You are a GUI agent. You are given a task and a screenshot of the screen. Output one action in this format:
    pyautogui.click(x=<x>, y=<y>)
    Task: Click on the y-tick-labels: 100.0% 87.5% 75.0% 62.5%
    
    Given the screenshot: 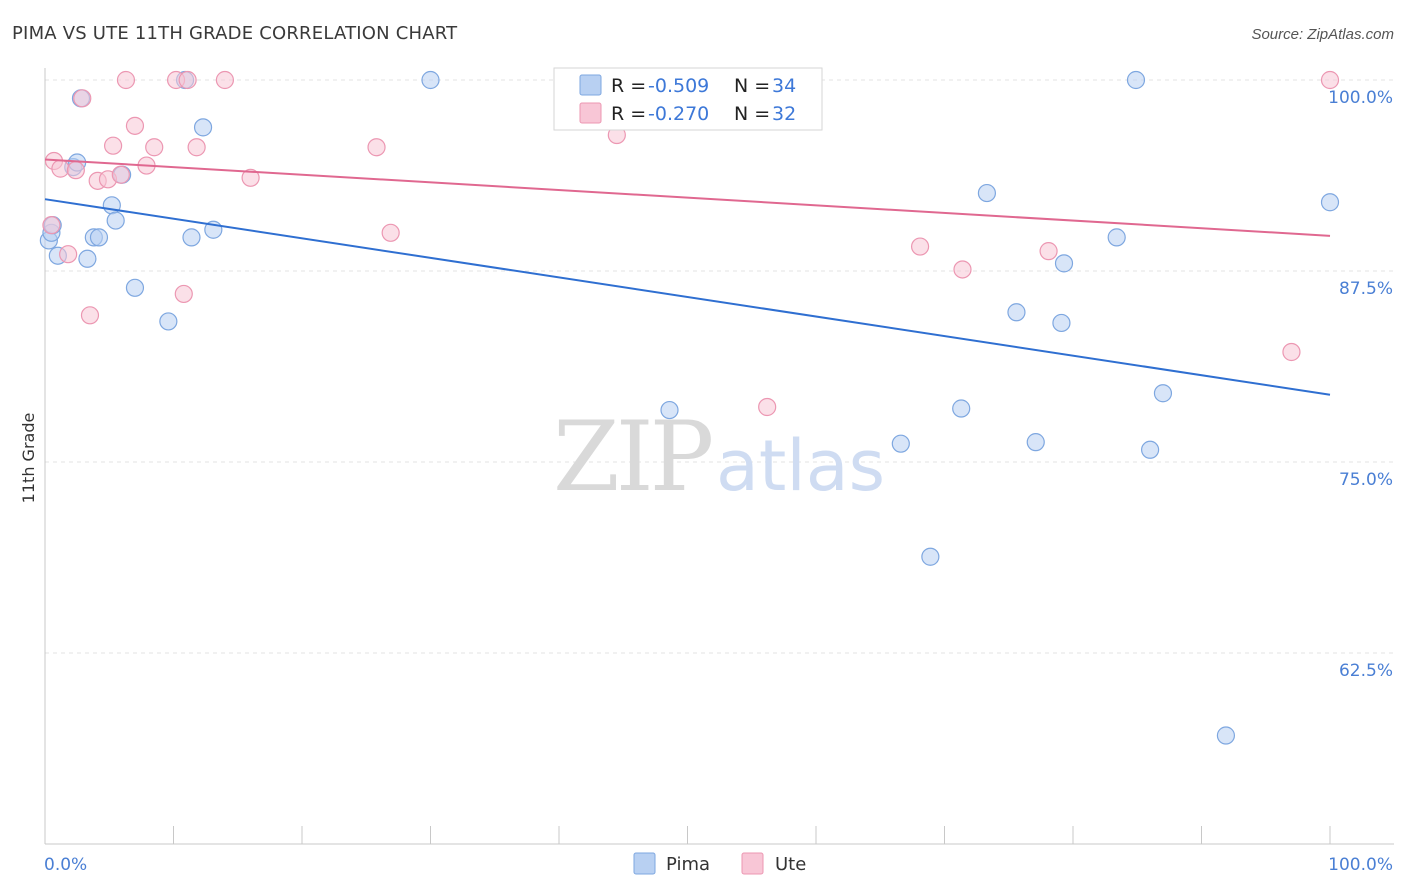 What is the action you would take?
    pyautogui.click(x=1360, y=384)
    